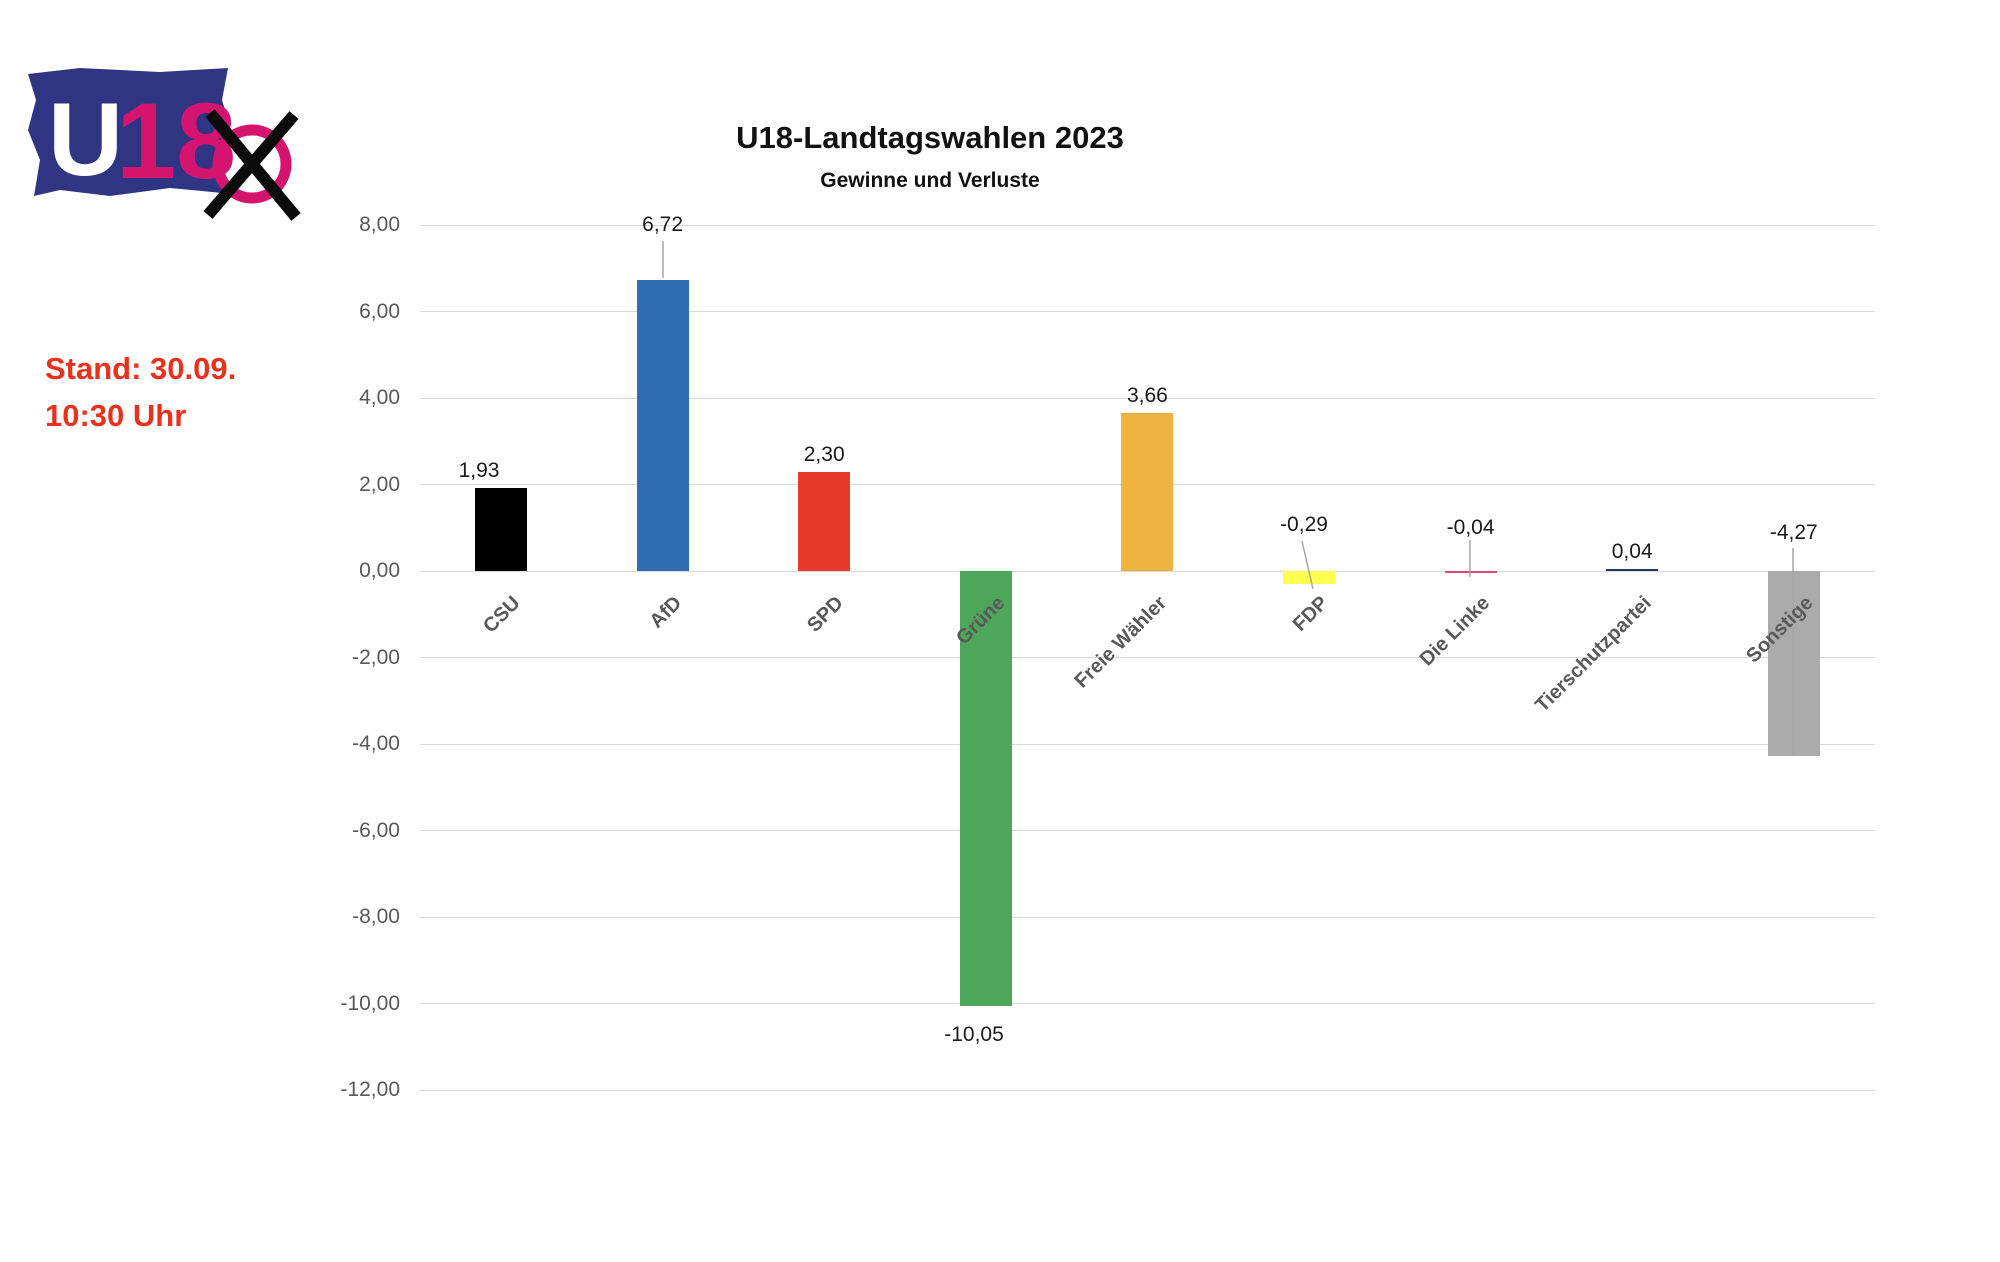  I want to click on logo-18-text: 18, so click(176, 140).